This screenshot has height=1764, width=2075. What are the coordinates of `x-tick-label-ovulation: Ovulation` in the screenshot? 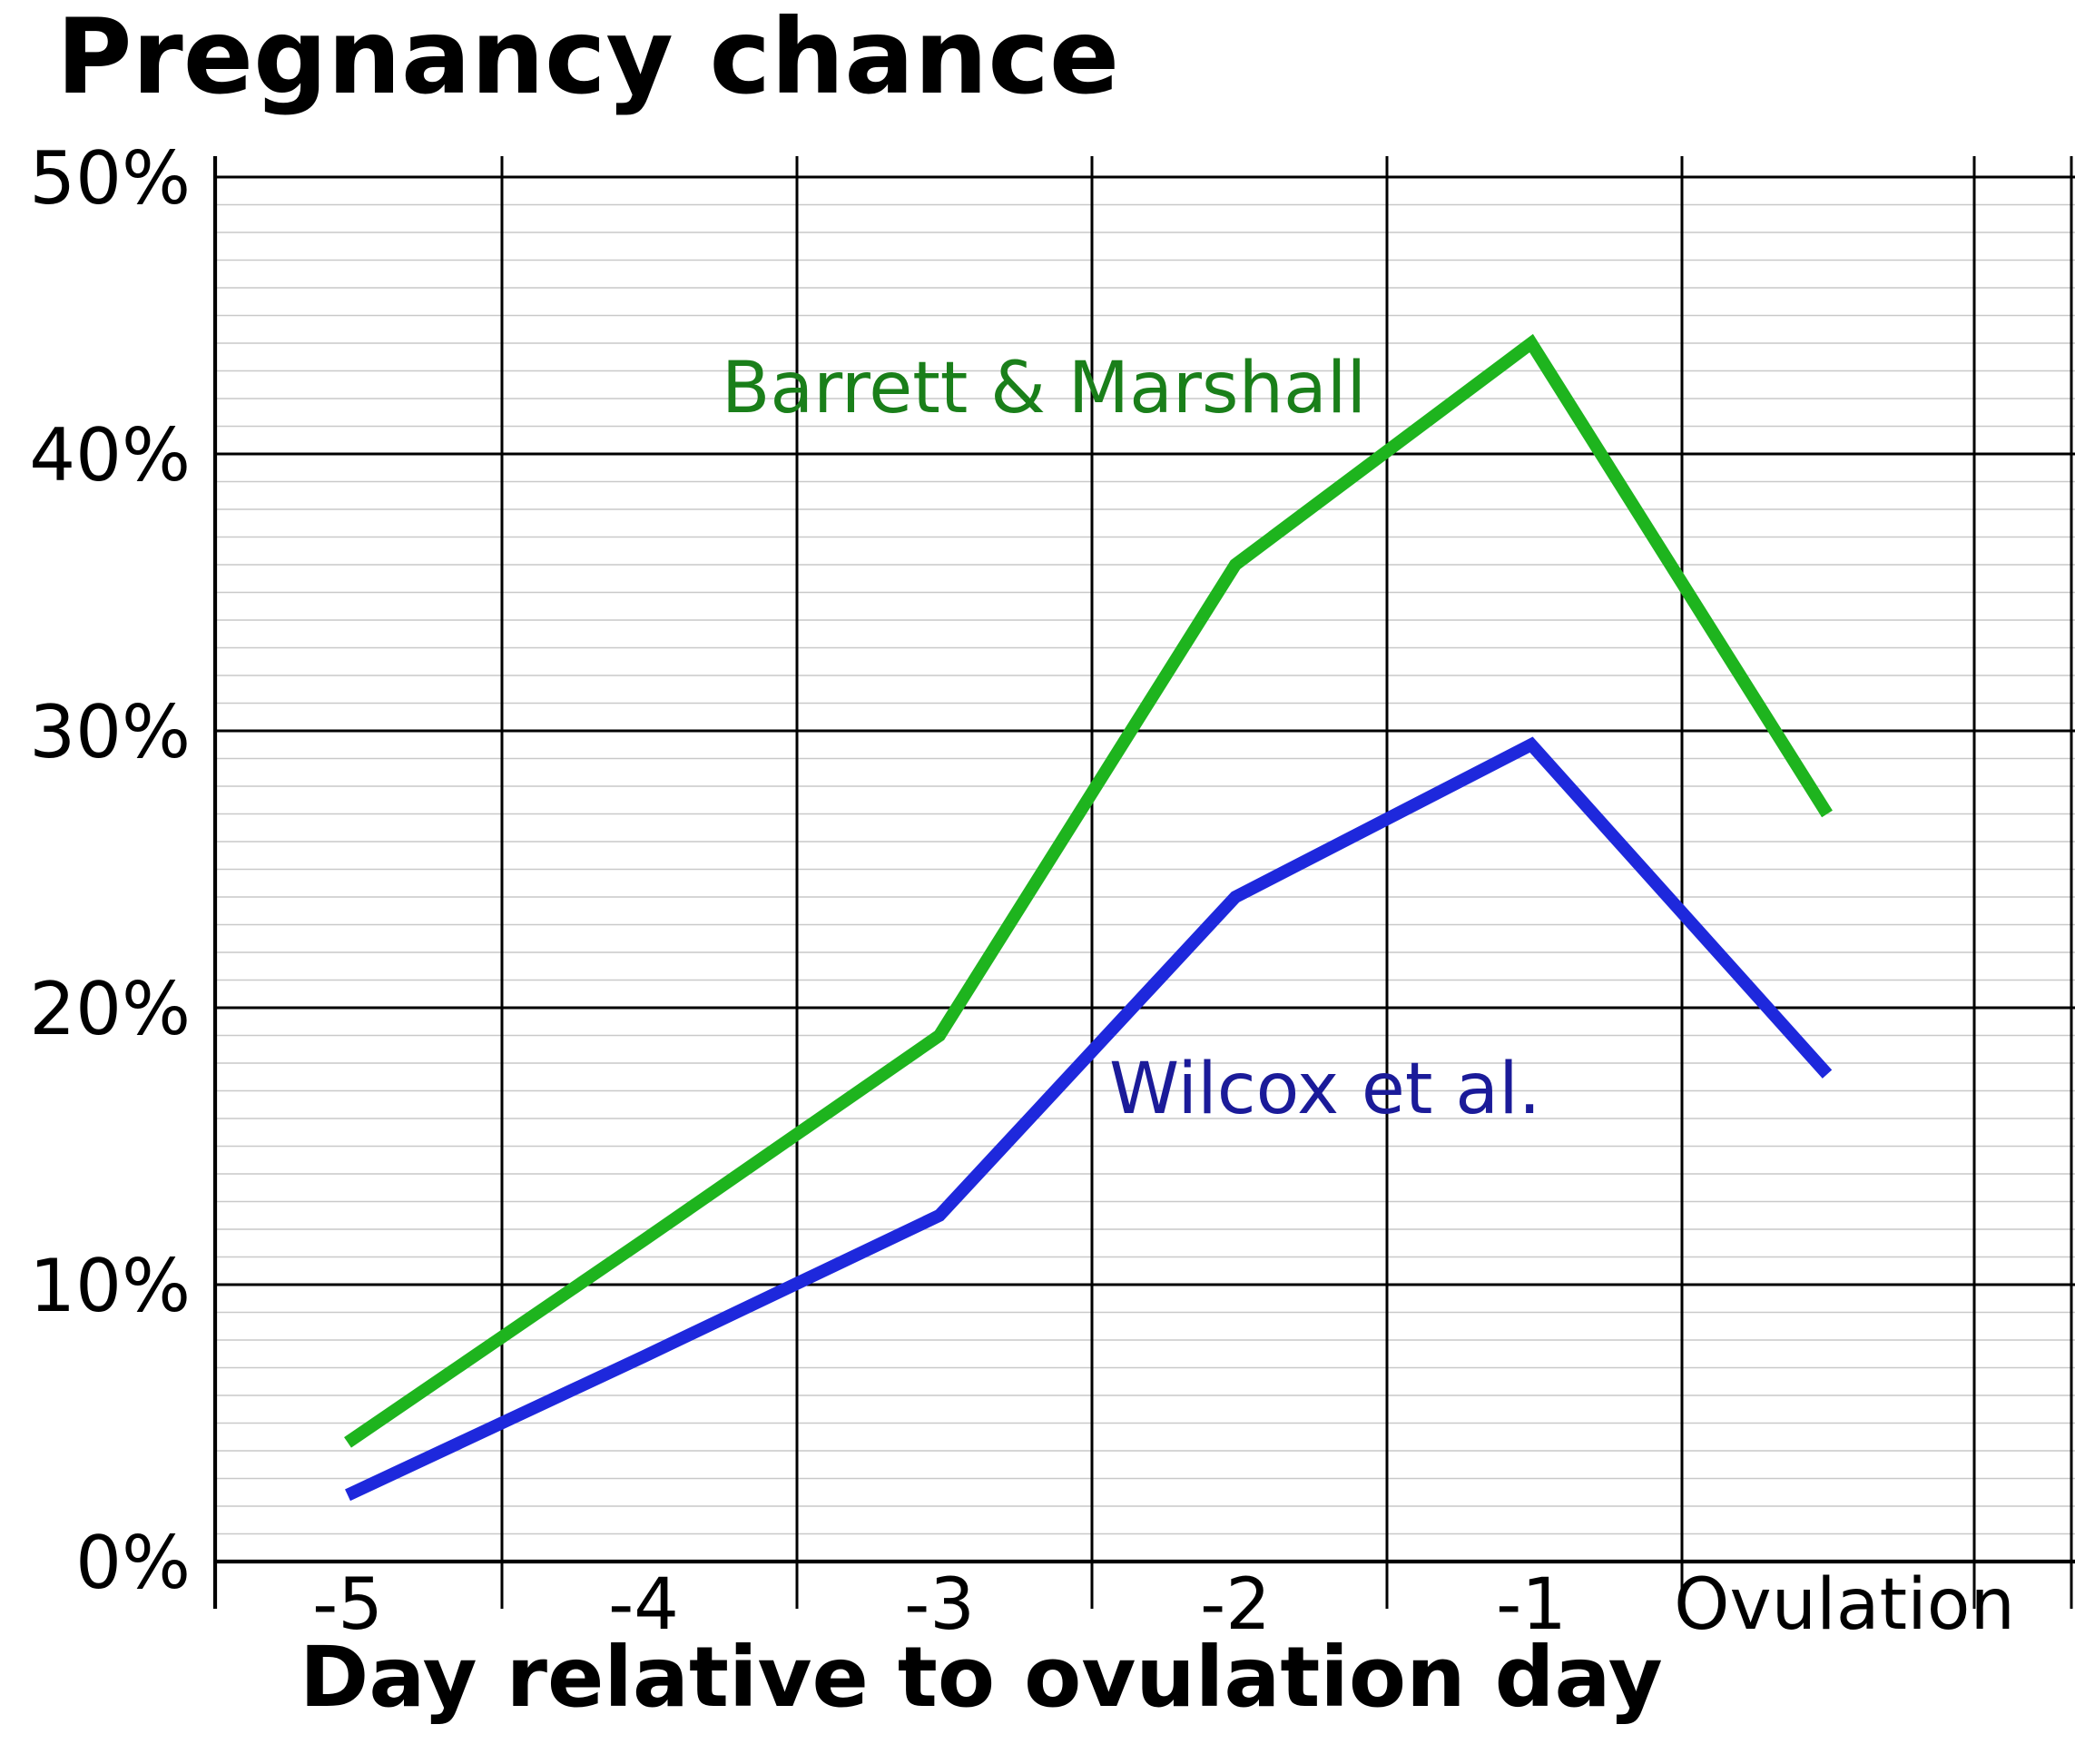 It's located at (1845, 1605).